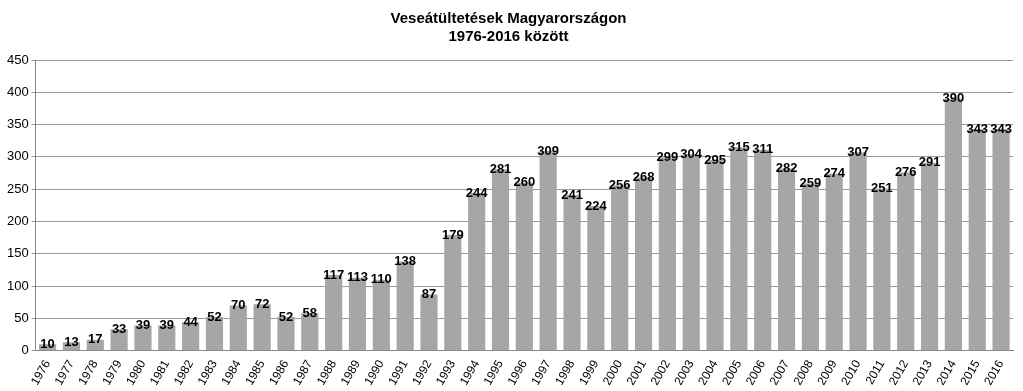 This screenshot has width=1023, height=391. I want to click on data-label: 295, so click(715, 159).